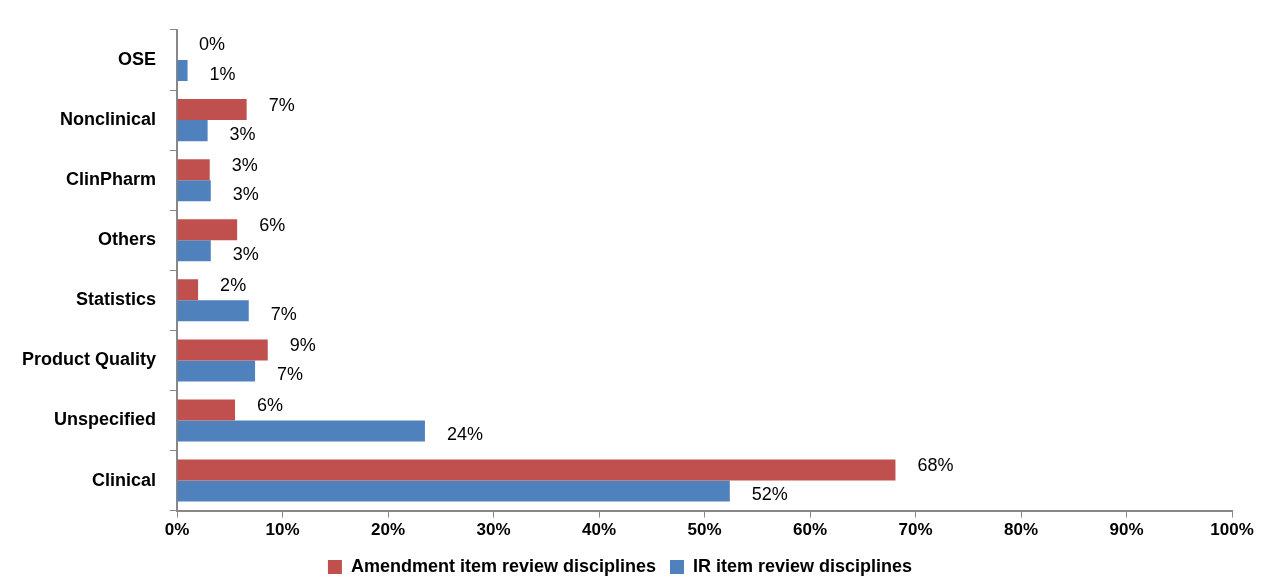 This screenshot has height=586, width=1262. Describe the element at coordinates (212, 44) in the screenshot. I see `data-label: 0%` at that location.